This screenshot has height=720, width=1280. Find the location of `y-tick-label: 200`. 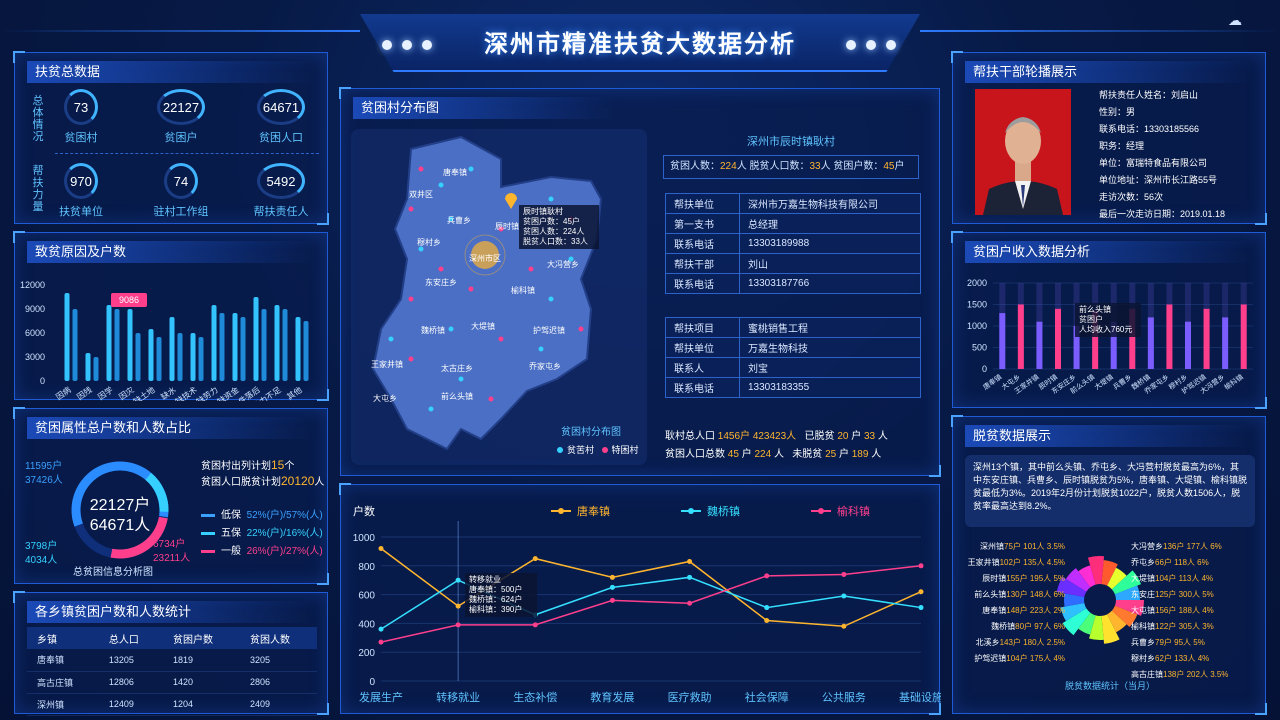

y-tick-label: 200 is located at coordinates (366, 653).